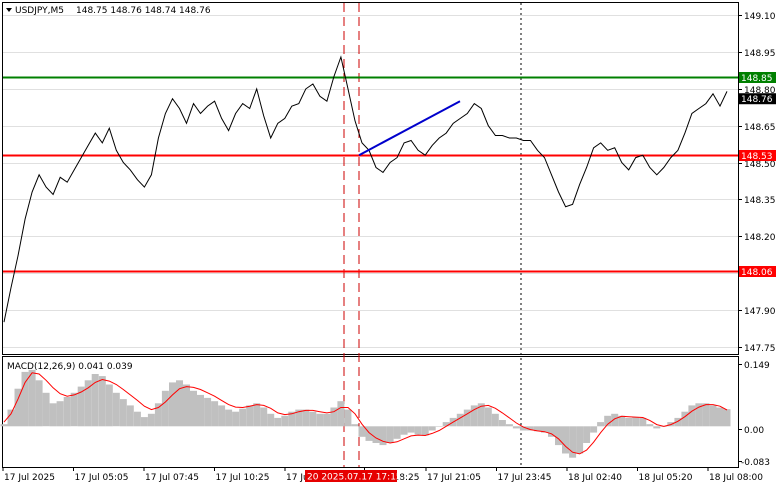 Image resolution: width=781 pixels, height=489 pixels. What do you see at coordinates (760, 349) in the screenshot?
I see `price-tick-label: 147.75` at bounding box center [760, 349].